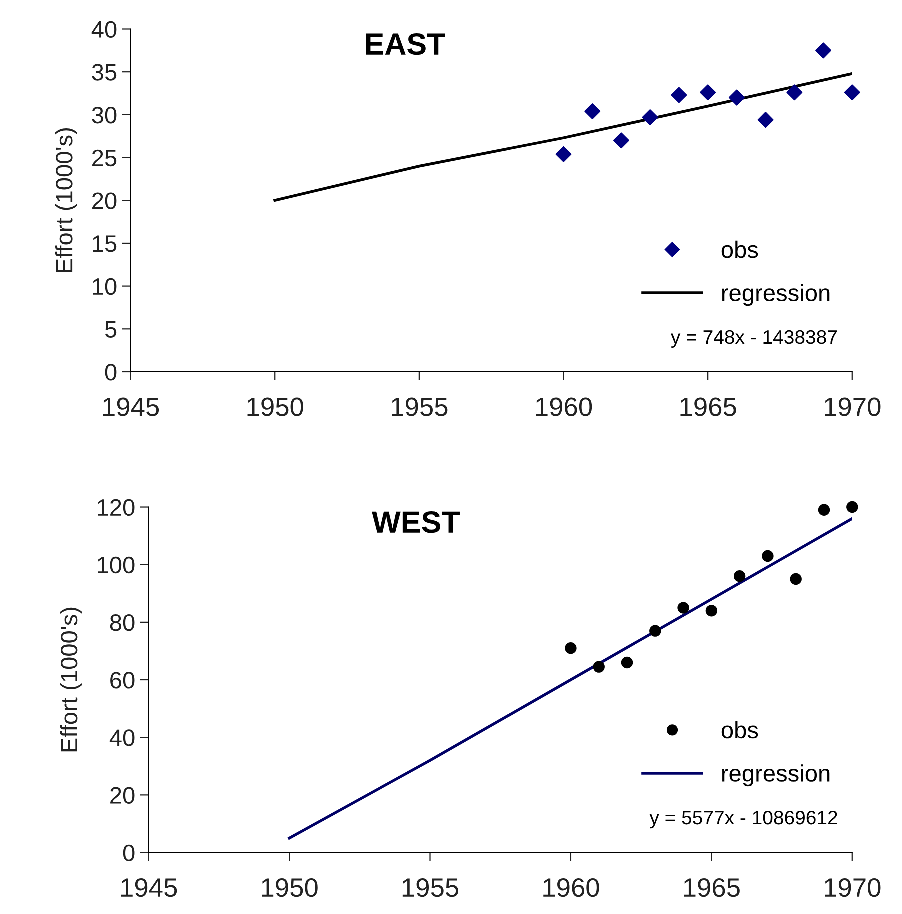 The image size is (902, 914). What do you see at coordinates (406, 44) in the screenshot?
I see `chart-title: EAST` at bounding box center [406, 44].